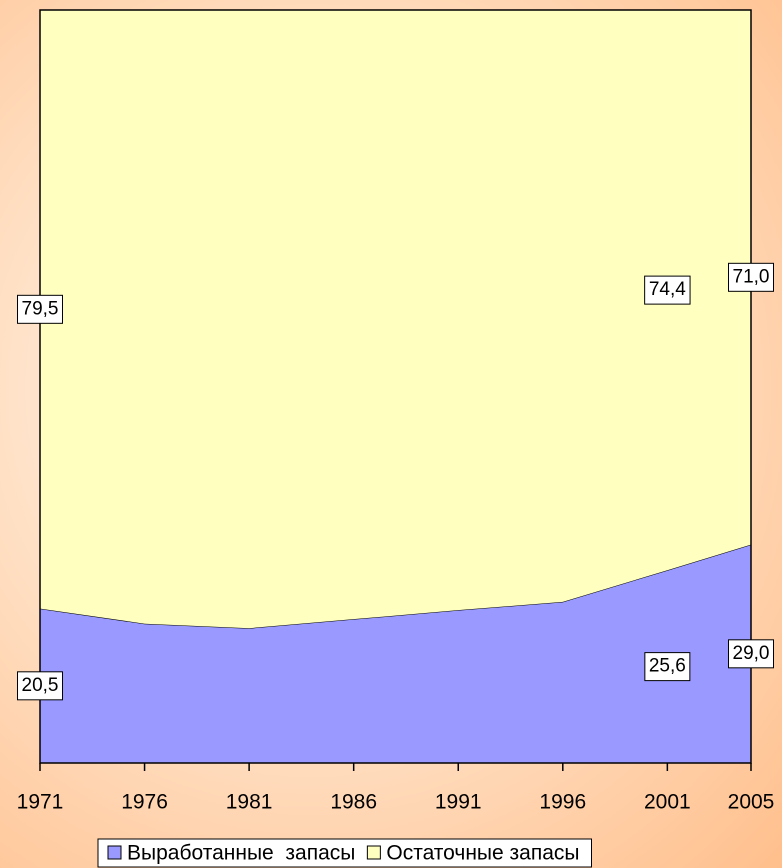 This screenshot has height=868, width=782. Describe the element at coordinates (667, 802) in the screenshot. I see `x-tick-label: 2001` at that location.